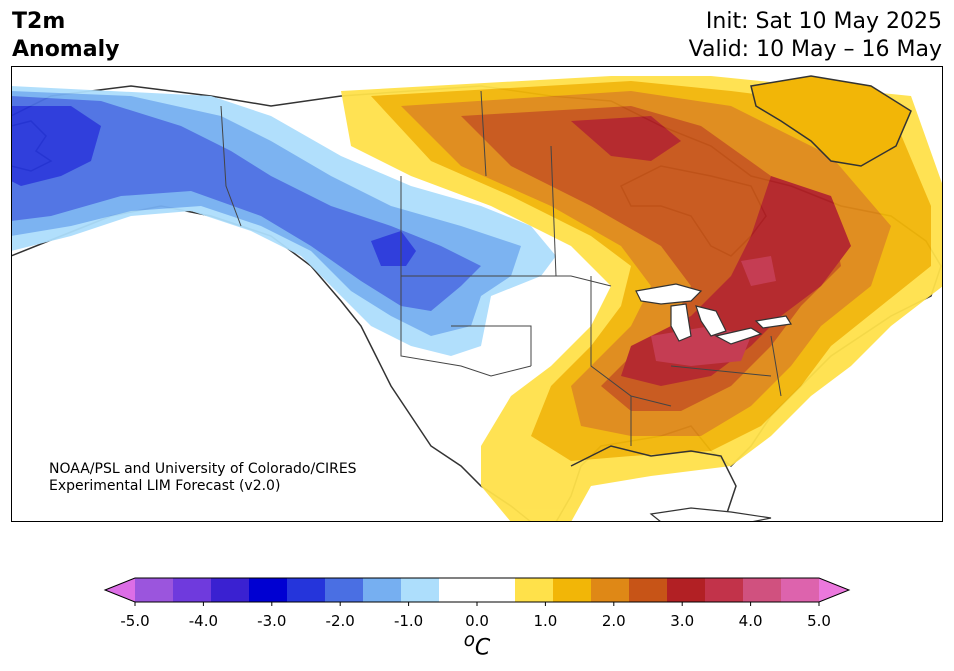 This screenshot has width=954, height=671. Describe the element at coordinates (165, 486) in the screenshot. I see `credit-line-product: Experimental LIM Forecast (v2.0)` at that location.